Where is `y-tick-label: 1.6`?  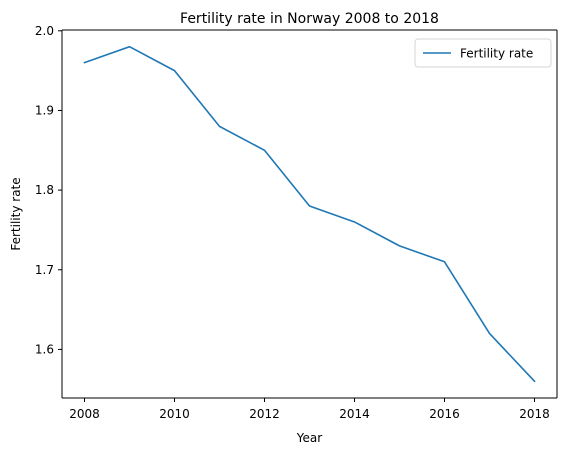
y-tick-label: 1.6 is located at coordinates (44, 349).